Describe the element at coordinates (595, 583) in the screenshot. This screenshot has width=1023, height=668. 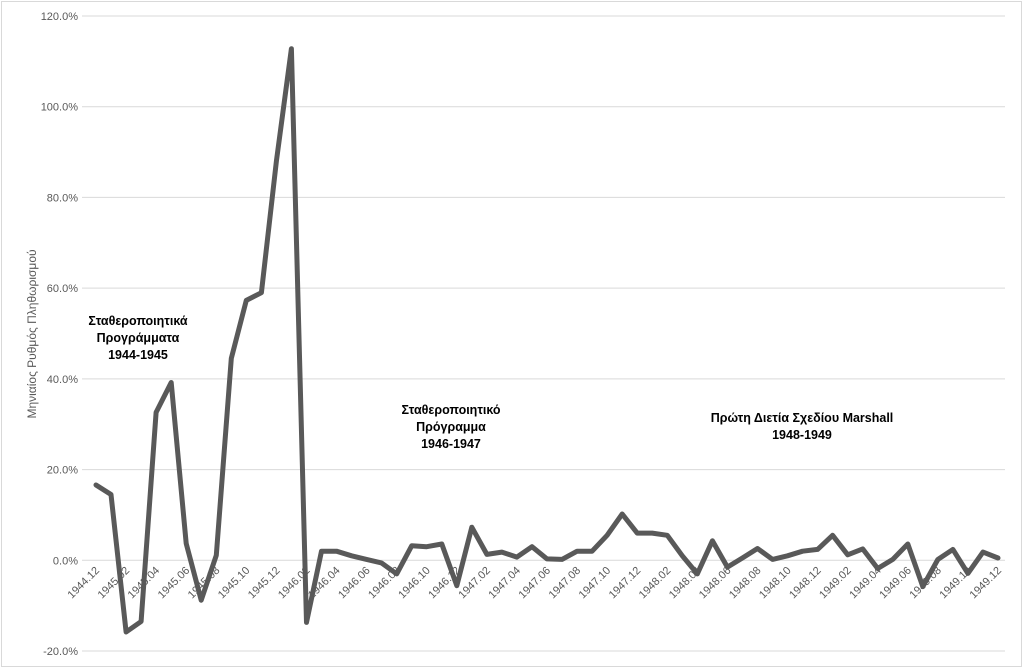
I see `x-tick-label: 1947.10` at that location.